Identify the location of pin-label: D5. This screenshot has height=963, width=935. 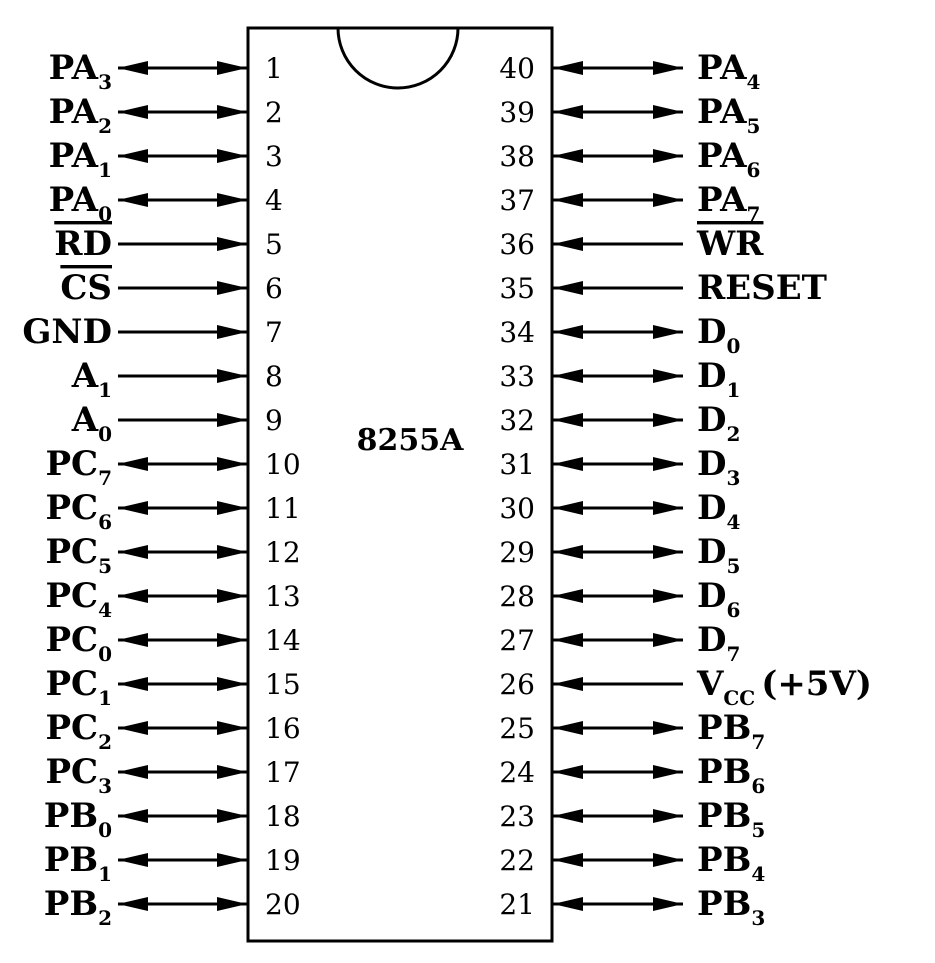
(718, 555).